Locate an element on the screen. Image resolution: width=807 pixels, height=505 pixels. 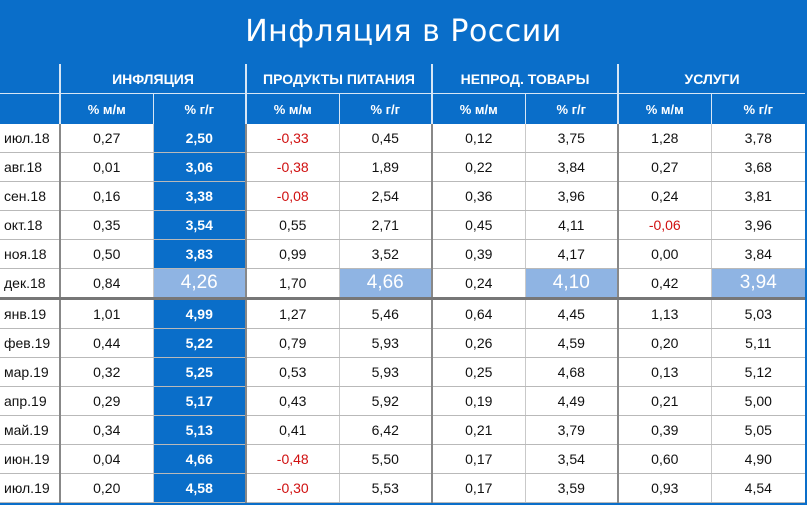
value-yoy: 4,54 is located at coordinates (758, 488).